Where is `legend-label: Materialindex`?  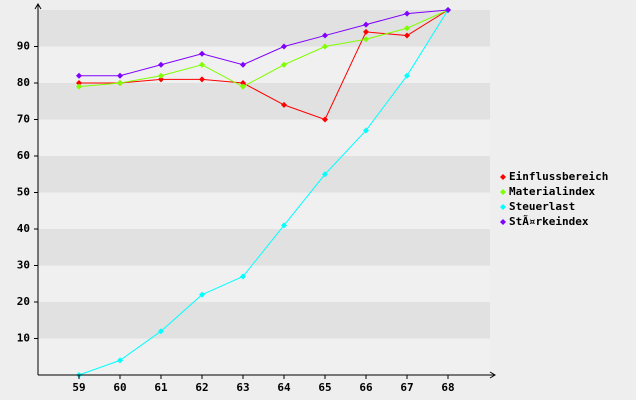
legend-label: Materialindex is located at coordinates (552, 191).